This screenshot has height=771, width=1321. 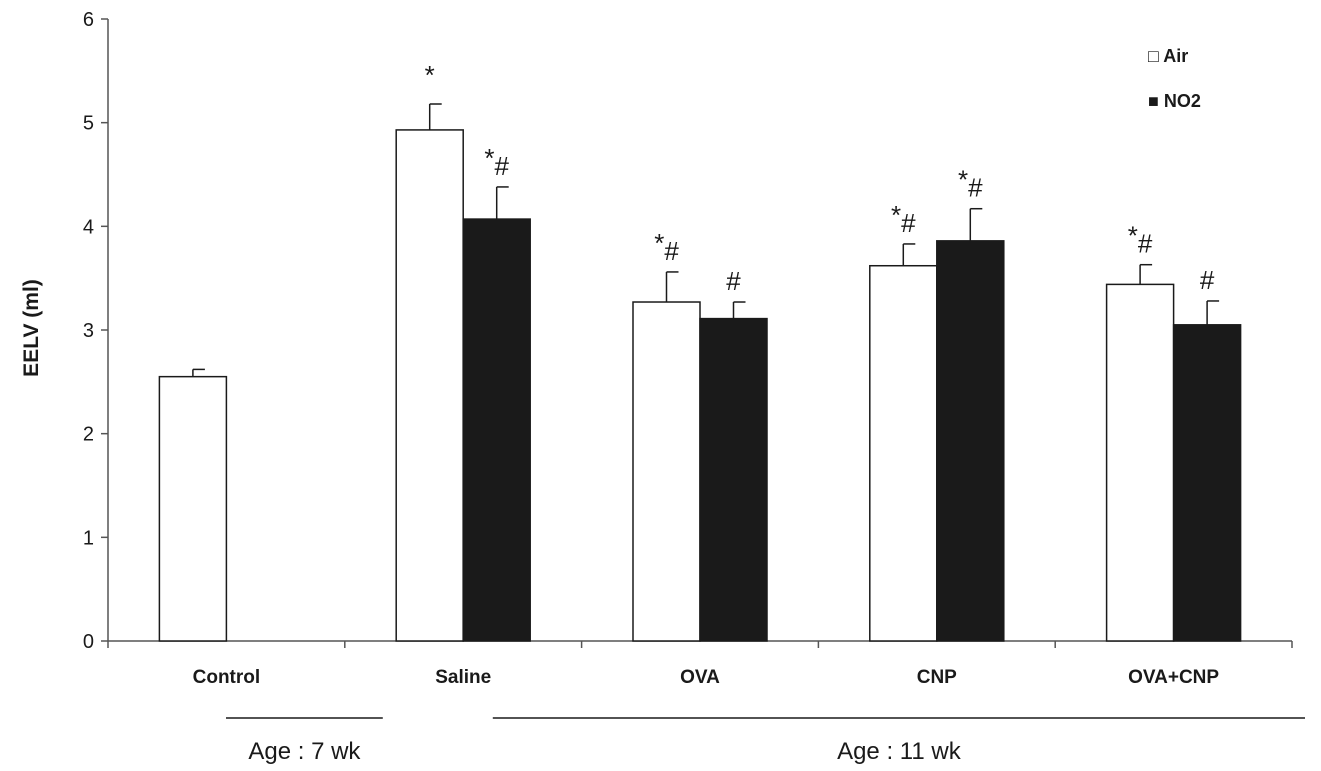 I want to click on age-group-label: Age : 11 wk, so click(x=899, y=751).